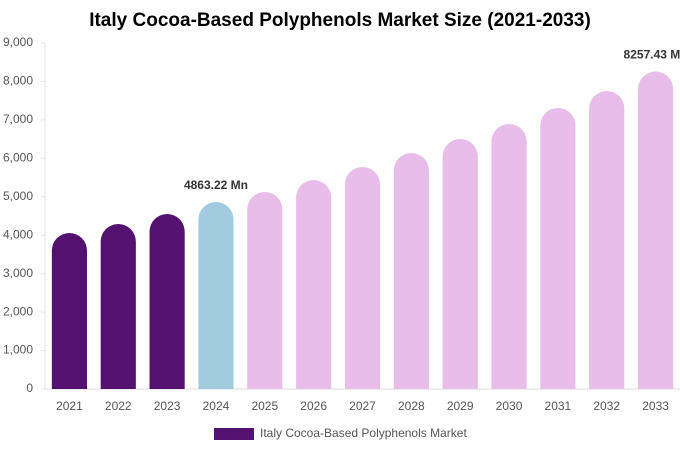 The width and height of the screenshot is (680, 450). What do you see at coordinates (460, 406) in the screenshot?
I see `x-tick-label: 2029` at bounding box center [460, 406].